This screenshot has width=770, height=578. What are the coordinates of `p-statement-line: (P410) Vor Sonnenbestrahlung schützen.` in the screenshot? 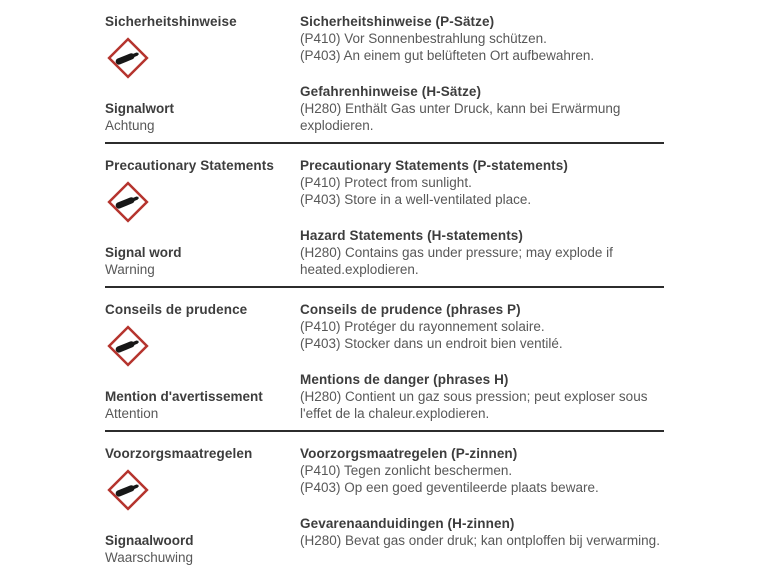 It's located at (423, 38).